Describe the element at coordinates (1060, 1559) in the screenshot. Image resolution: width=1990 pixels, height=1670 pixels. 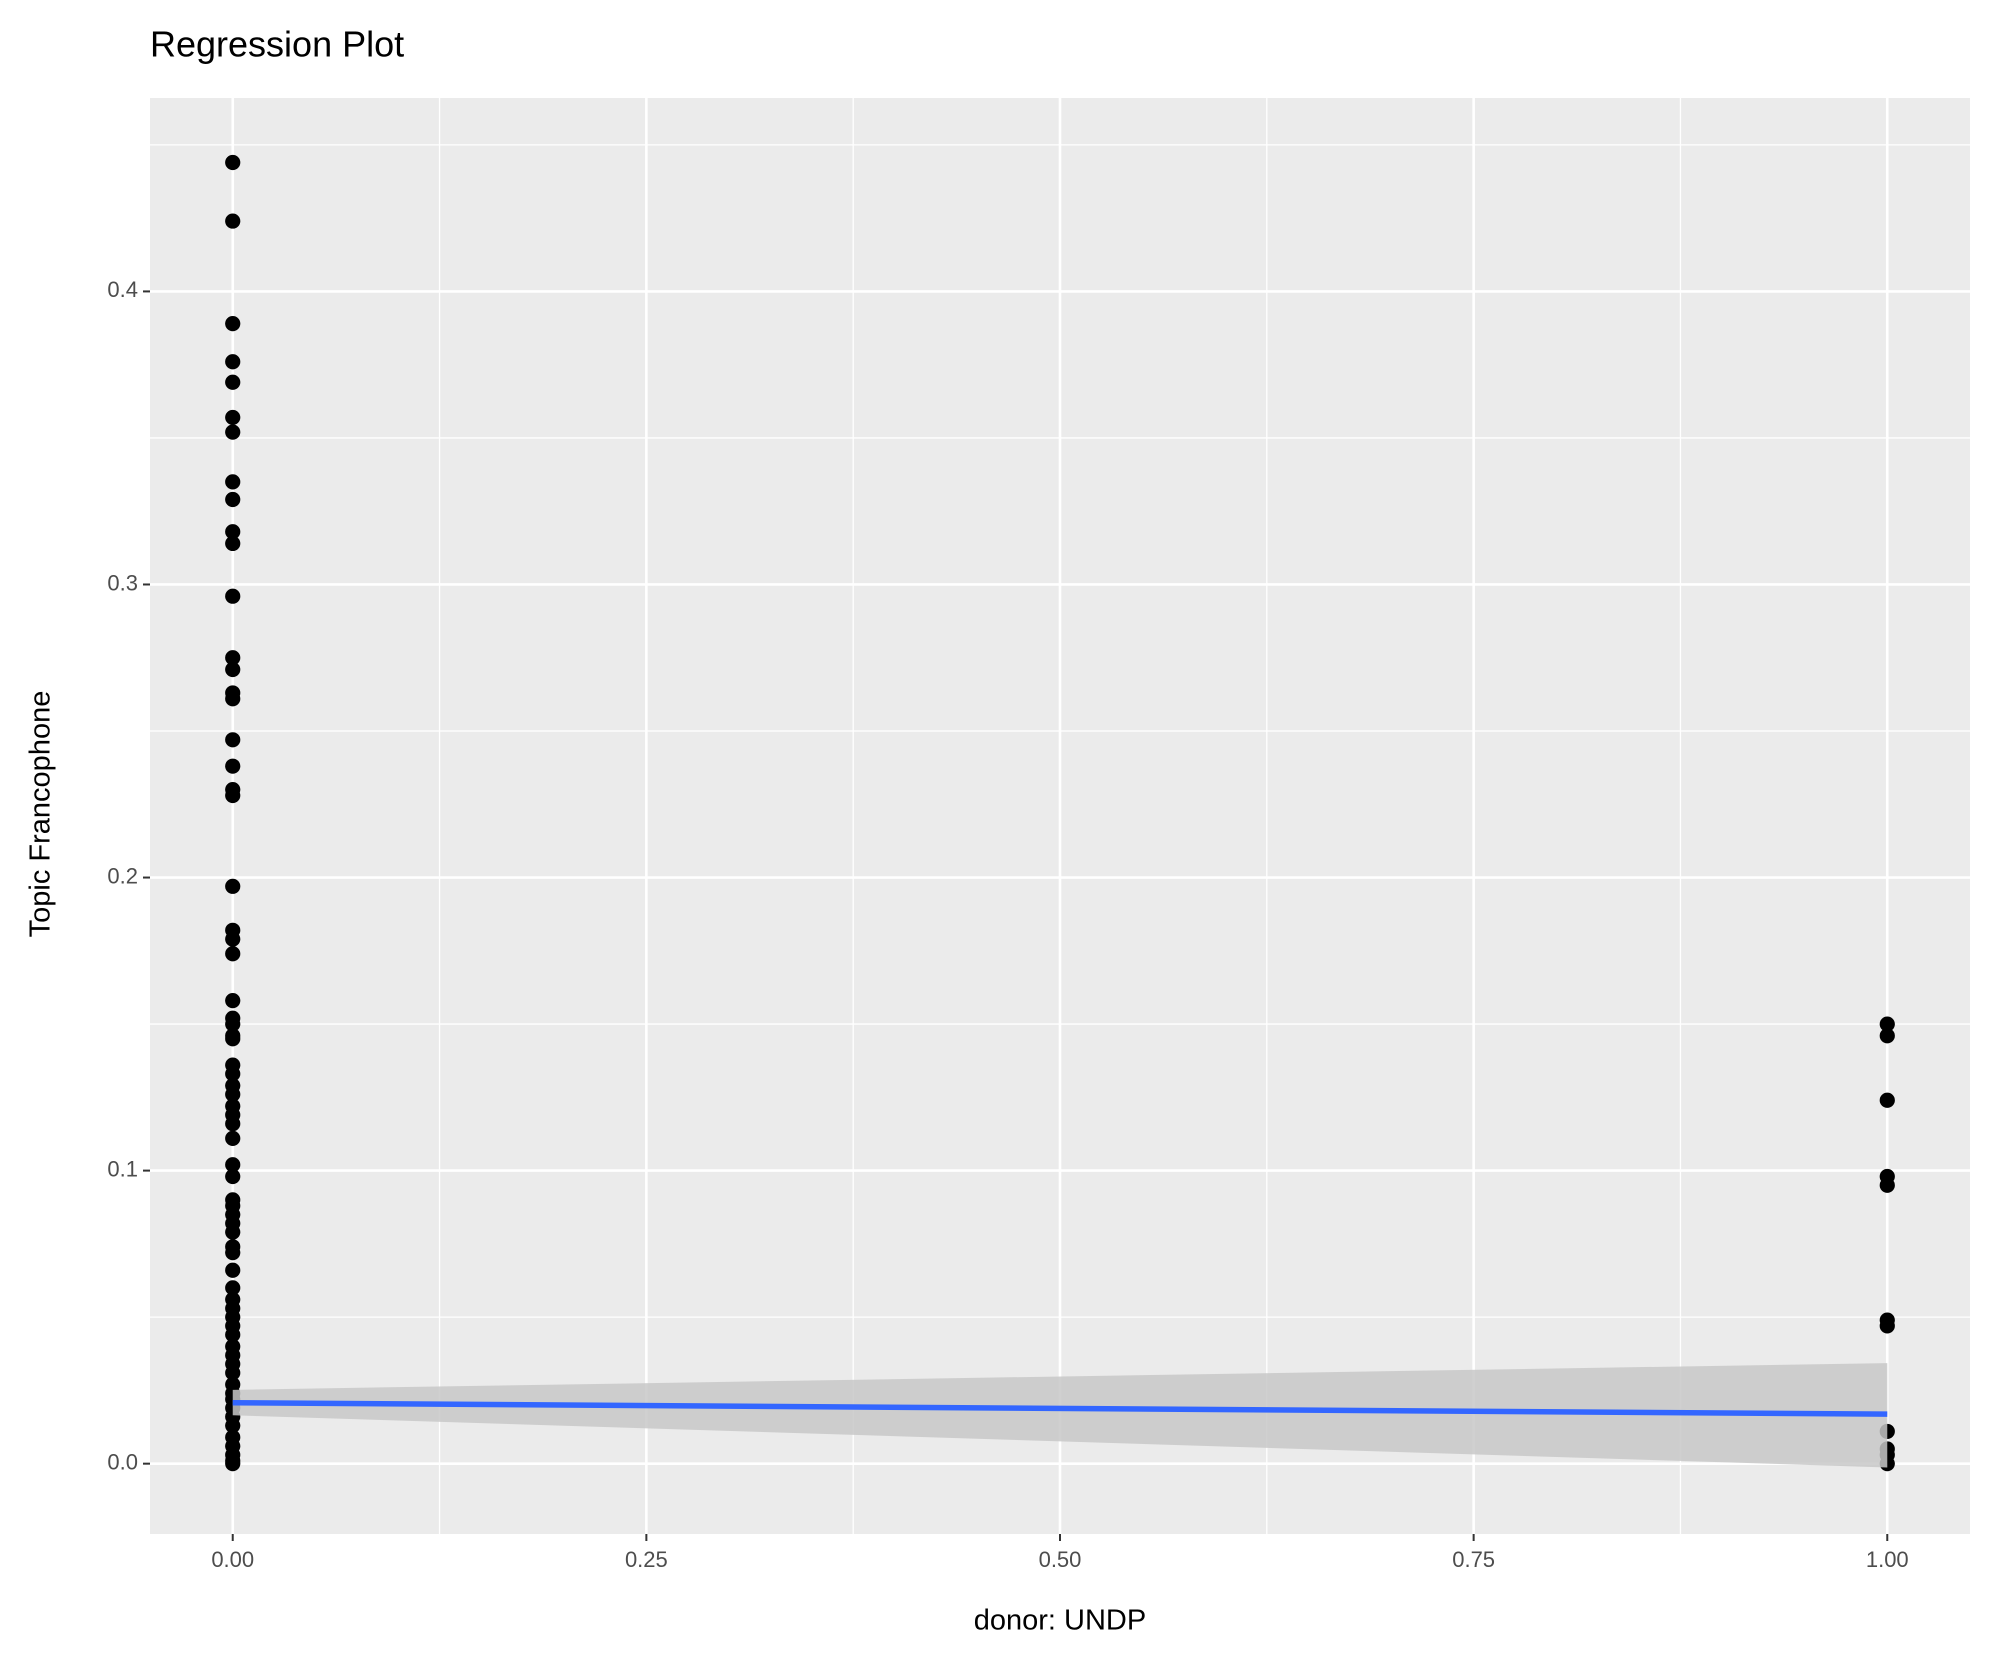
I see `x-tick-label: 0.50` at that location.